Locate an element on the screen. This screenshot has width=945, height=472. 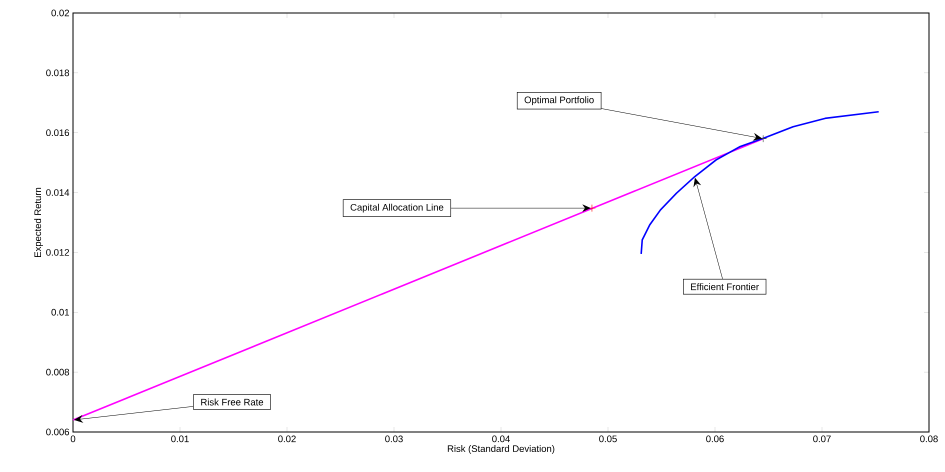
annotation: Optimal Portfolio is located at coordinates (559, 101).